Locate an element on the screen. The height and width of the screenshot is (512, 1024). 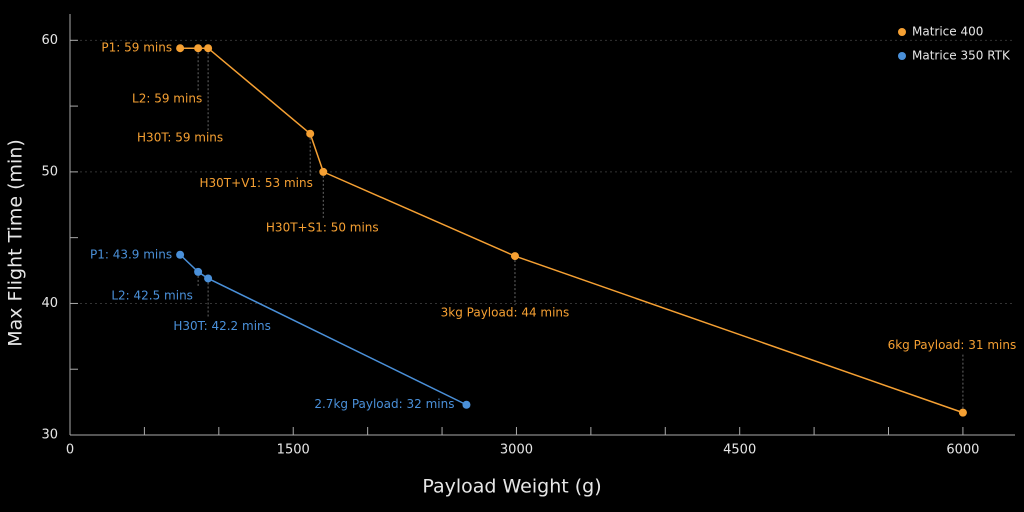
point-label: P1: 59 mins is located at coordinates (136, 48).